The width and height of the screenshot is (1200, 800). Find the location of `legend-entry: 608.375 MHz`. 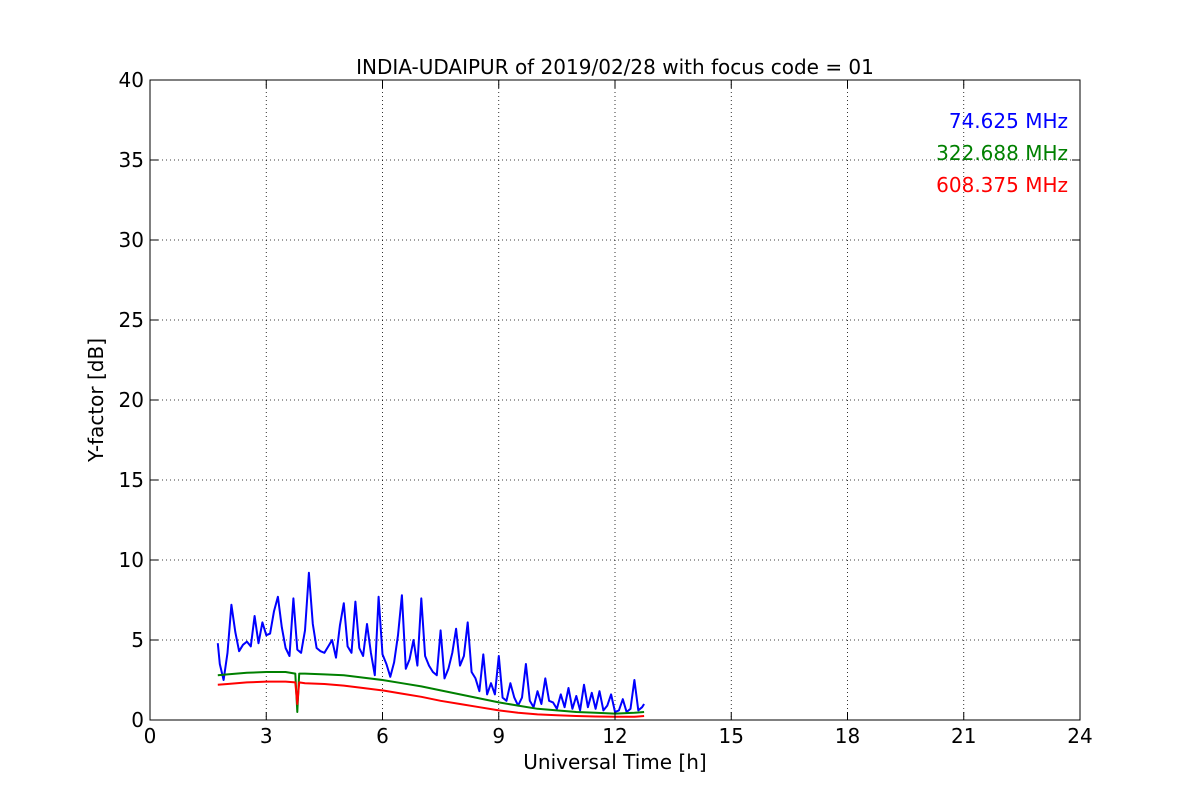

legend-entry: 608.375 MHz is located at coordinates (1002, 185).